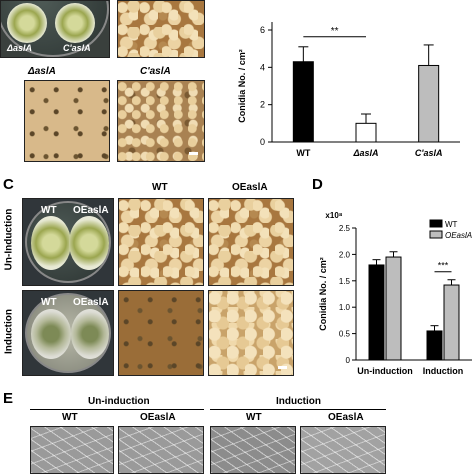  Describe the element at coordinates (298, 401) in the screenshot. I see `group-label-induction: Induction` at that location.